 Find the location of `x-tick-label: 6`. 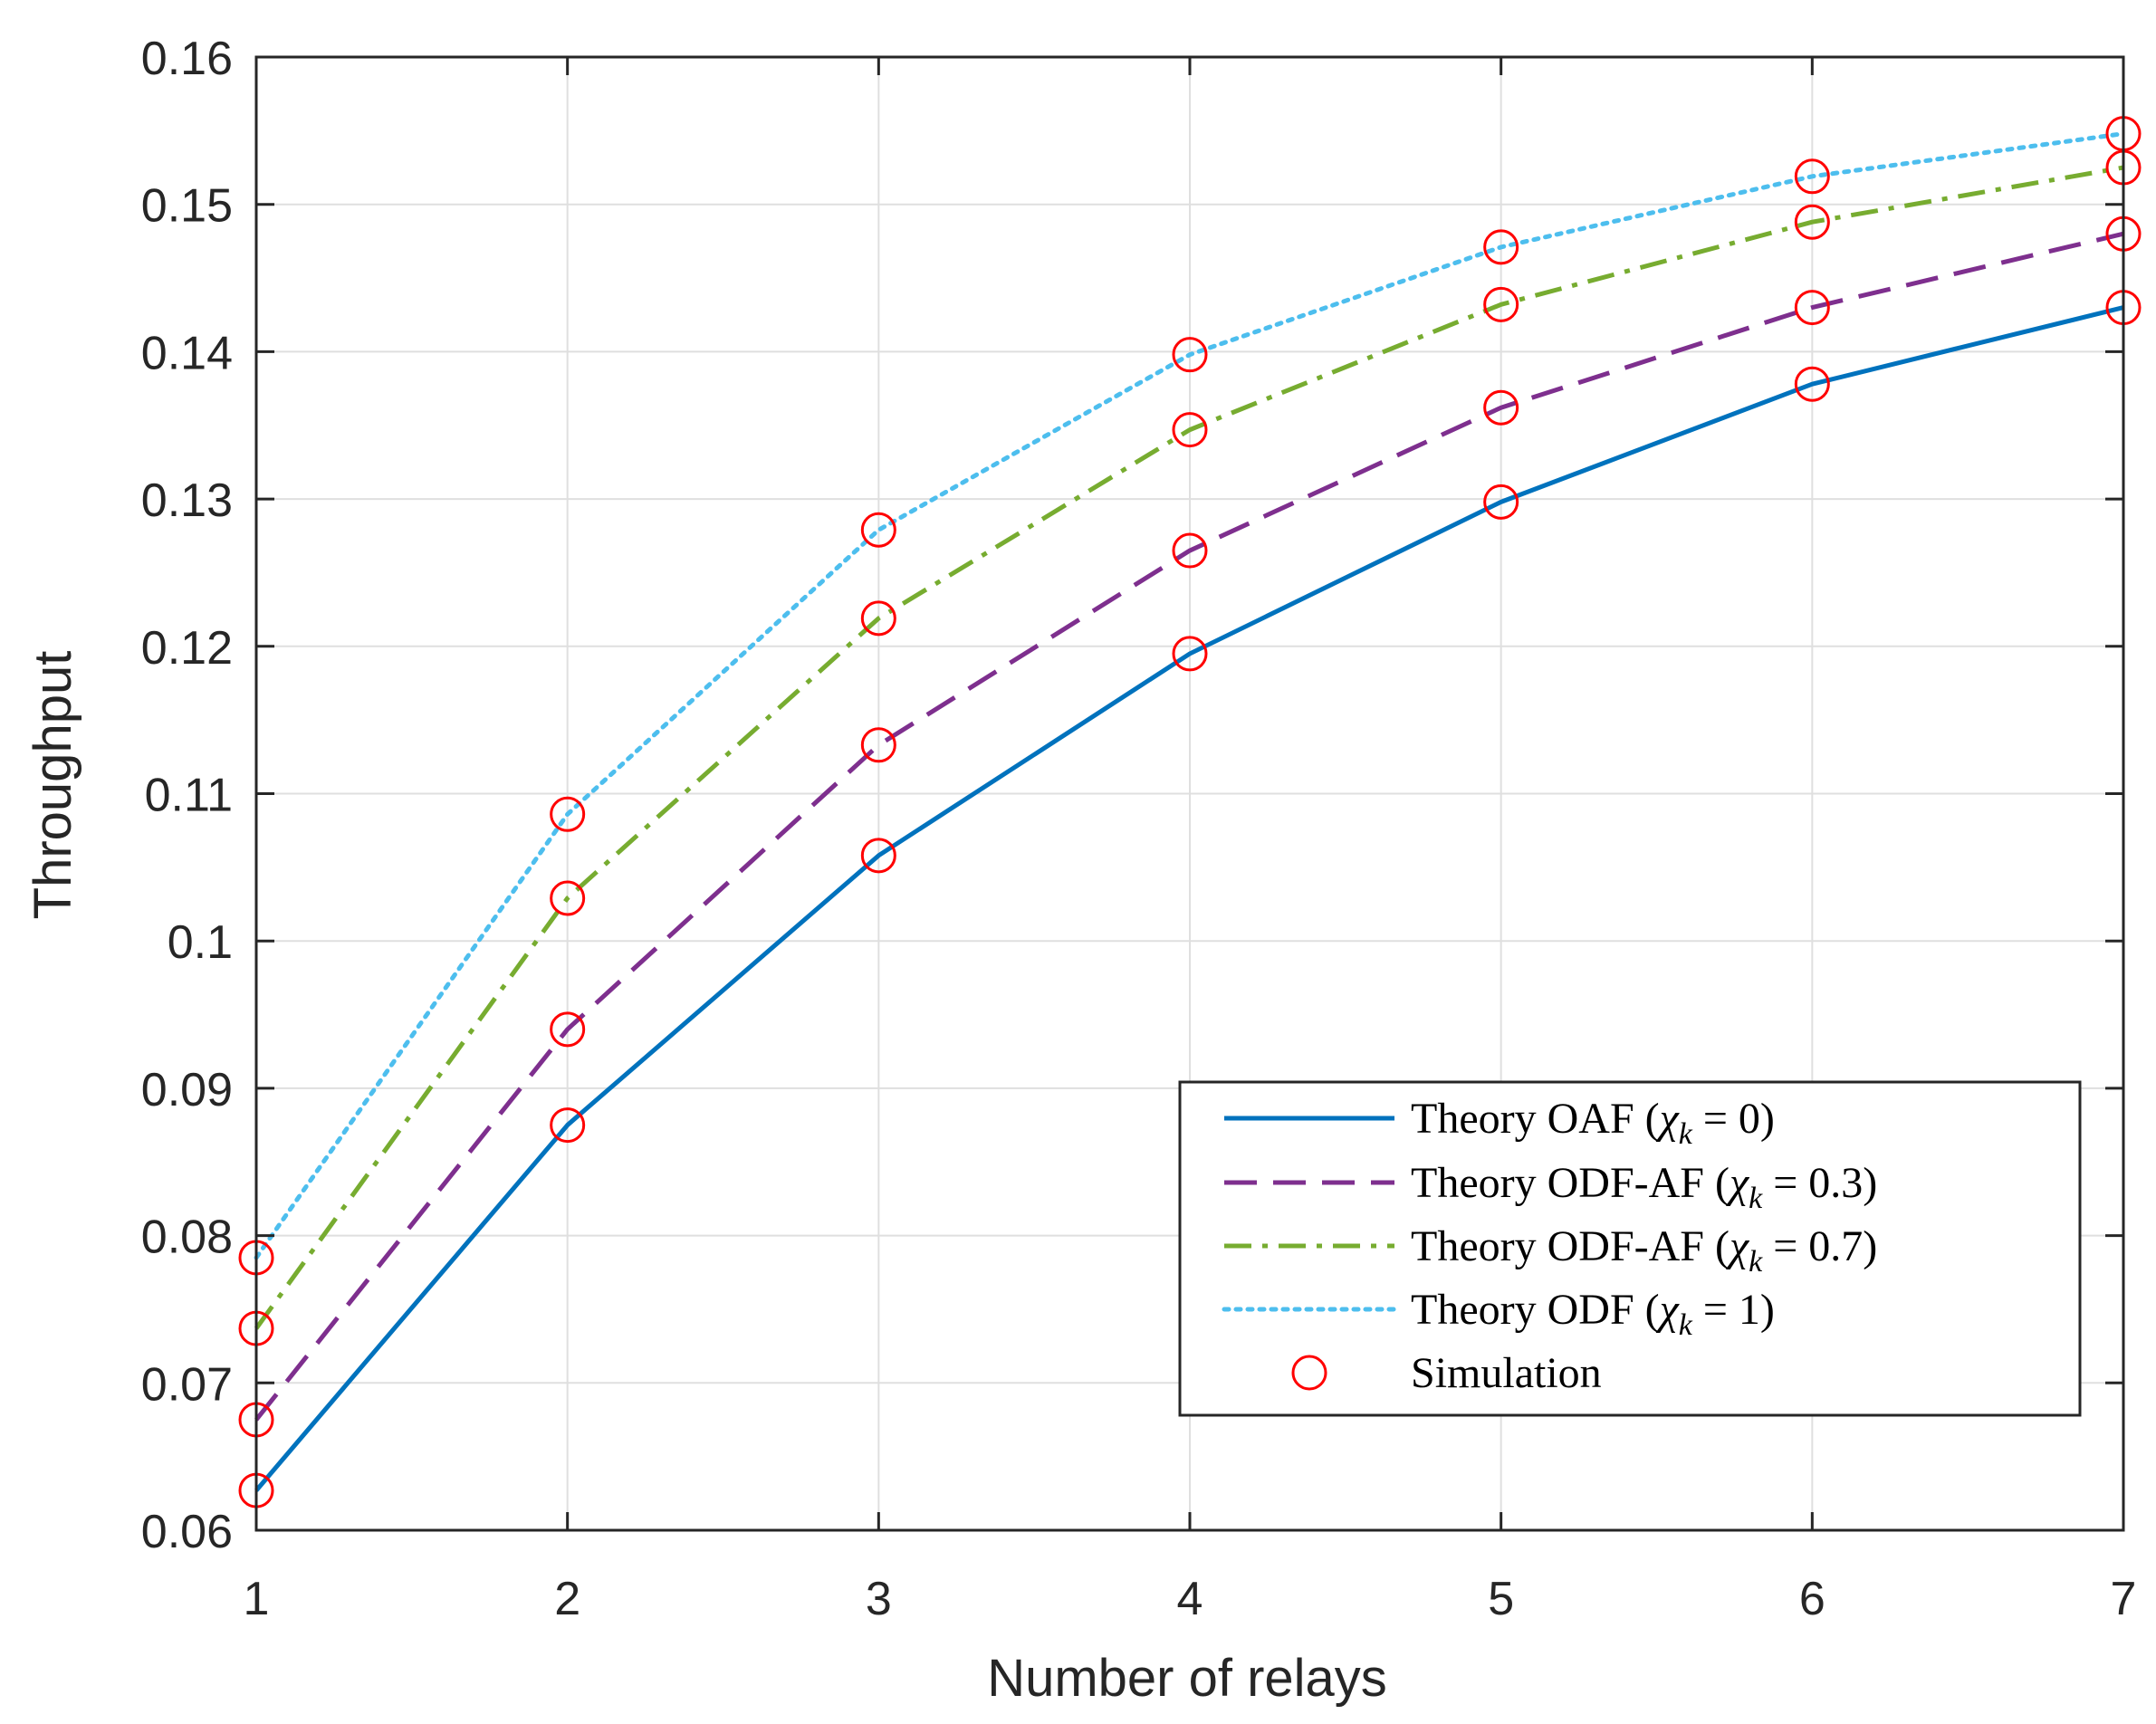

x-tick-label: 6 is located at coordinates (1812, 1599).